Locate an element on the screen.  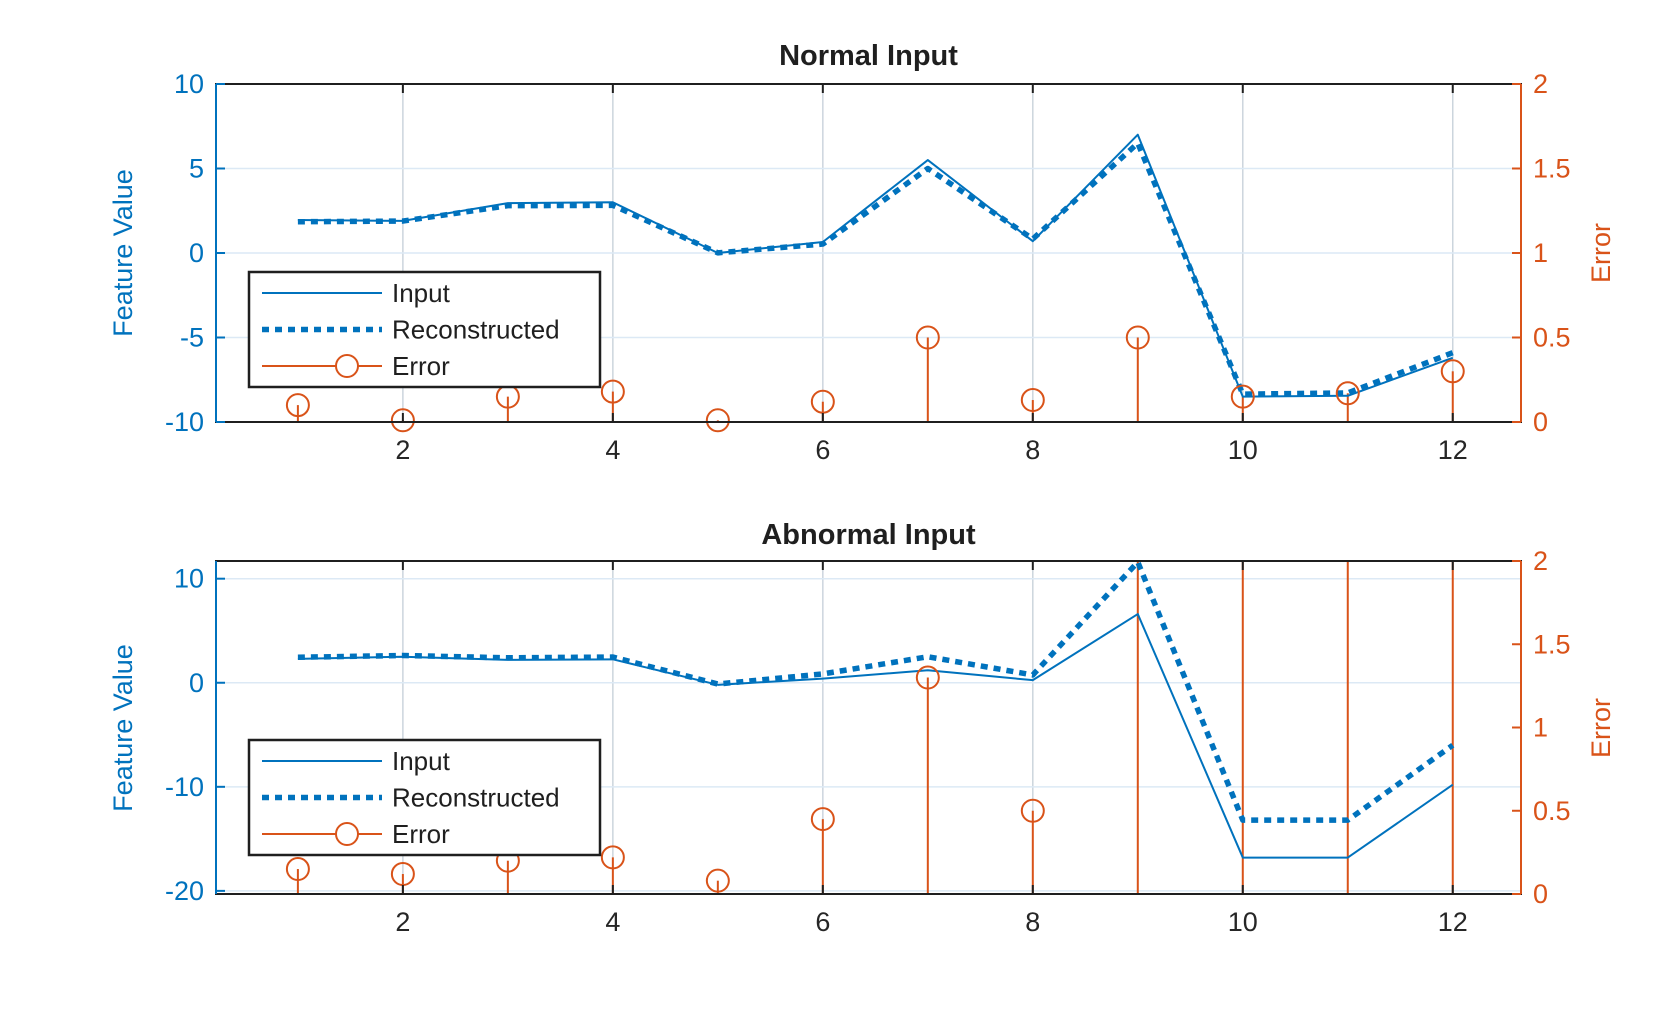
subplot1-title: Normal Input is located at coordinates (868, 56).